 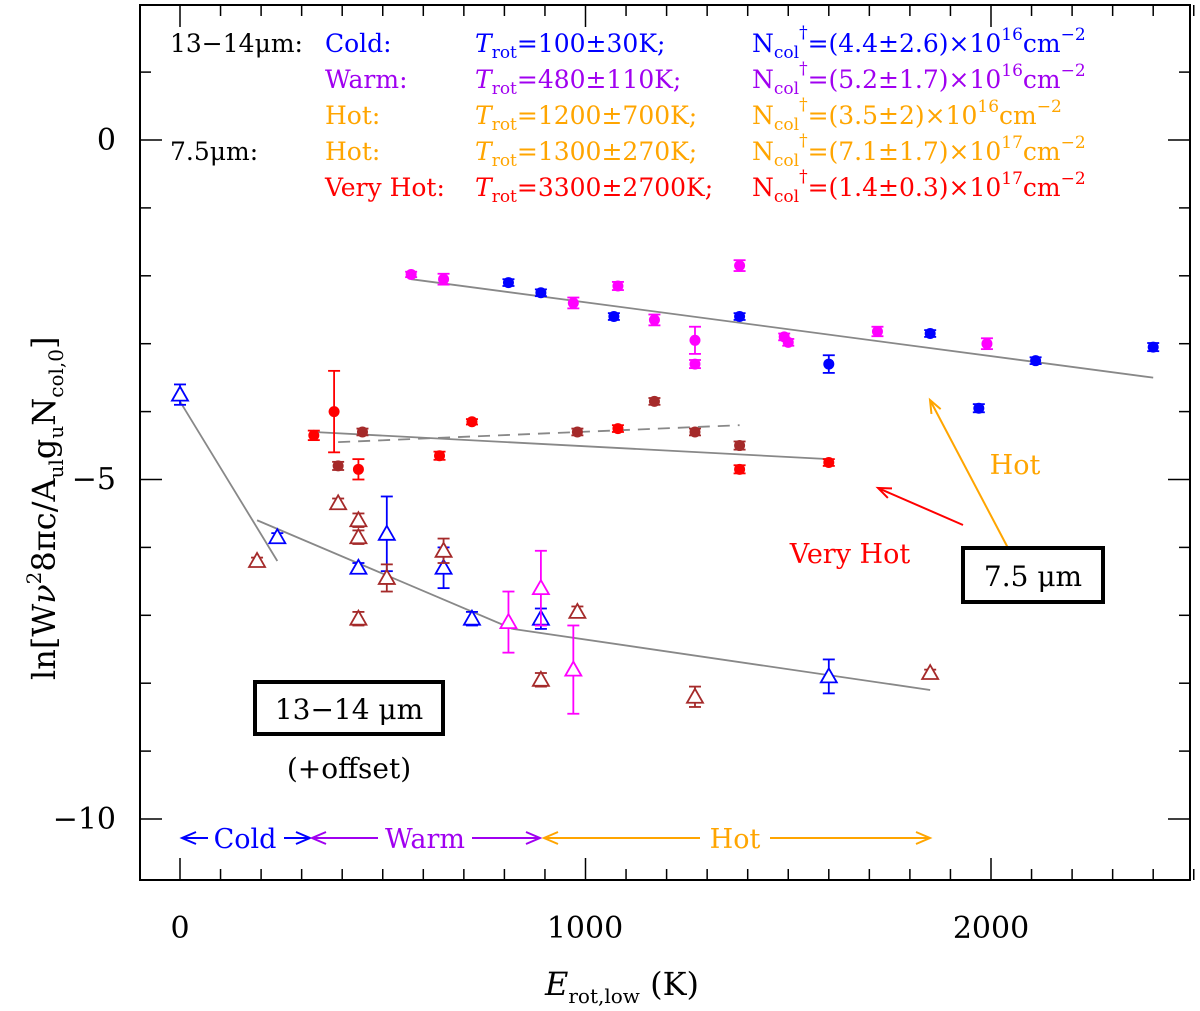 I want to click on legend-trot: Trot=100±30K;, so click(x=570, y=46).